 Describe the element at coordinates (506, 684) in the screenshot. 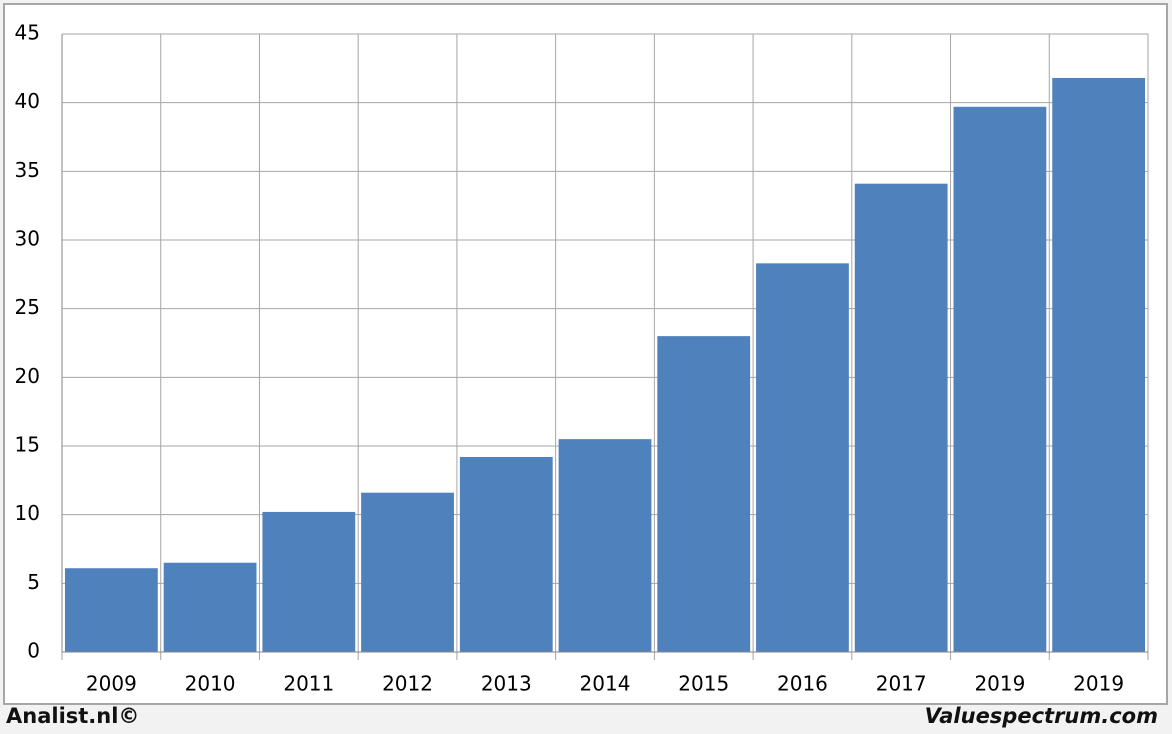

I see `x-tick-label: 2013` at that location.